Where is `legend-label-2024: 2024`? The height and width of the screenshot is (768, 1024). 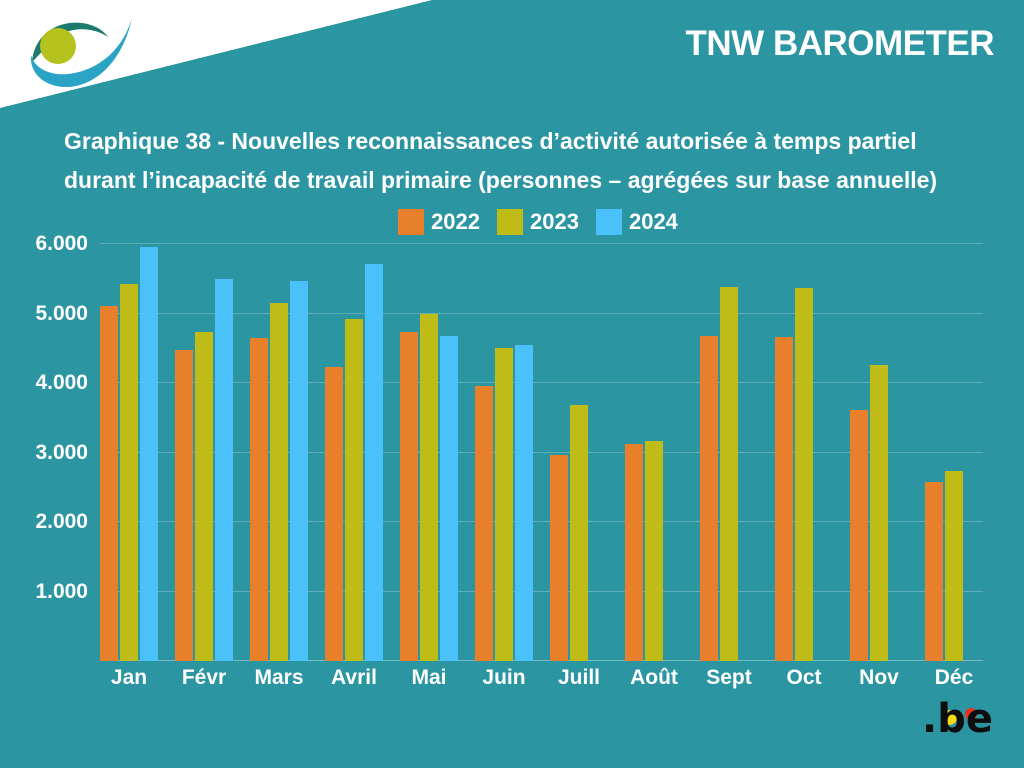 legend-label-2024: 2024 is located at coordinates (653, 221).